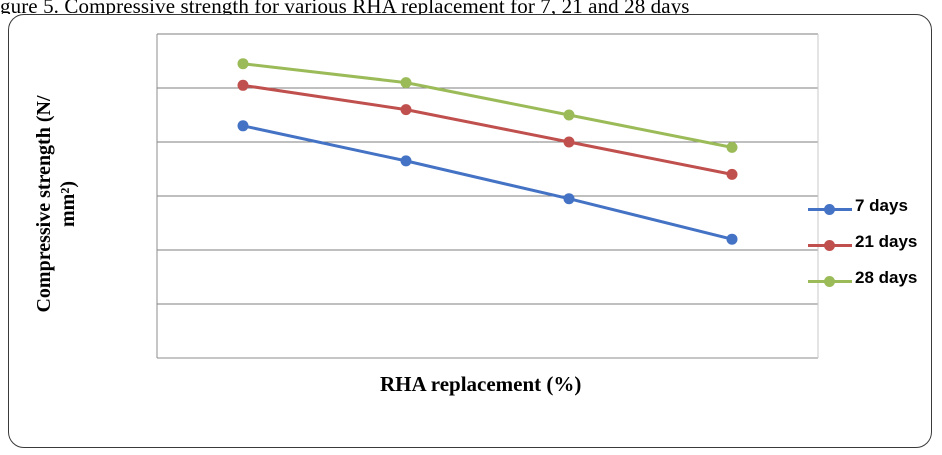 This screenshot has height=455, width=942. Describe the element at coordinates (829, 245) in the screenshot. I see `legend-marker-21-days` at that location.